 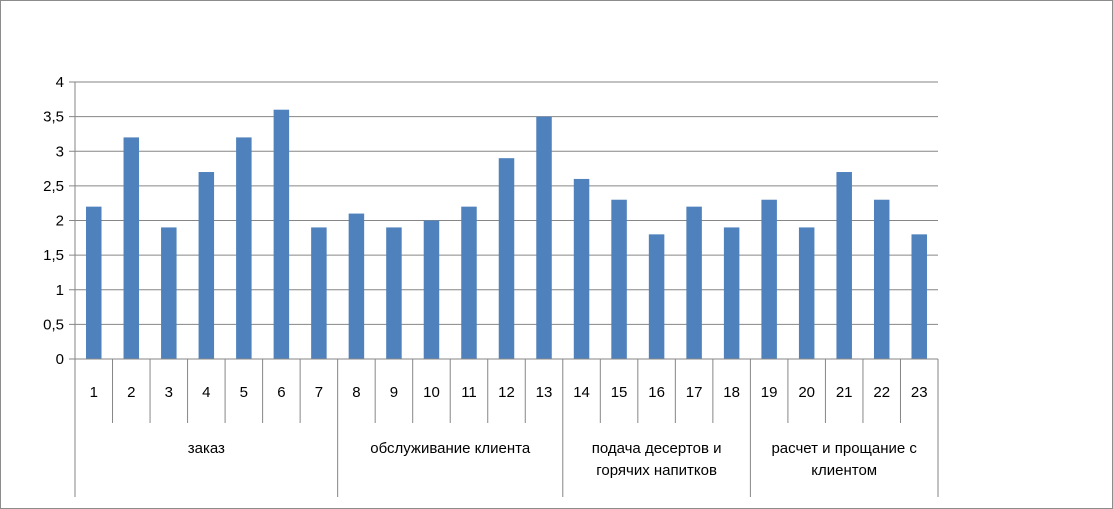 I want to click on group-label: горячих напитков, so click(x=656, y=470).